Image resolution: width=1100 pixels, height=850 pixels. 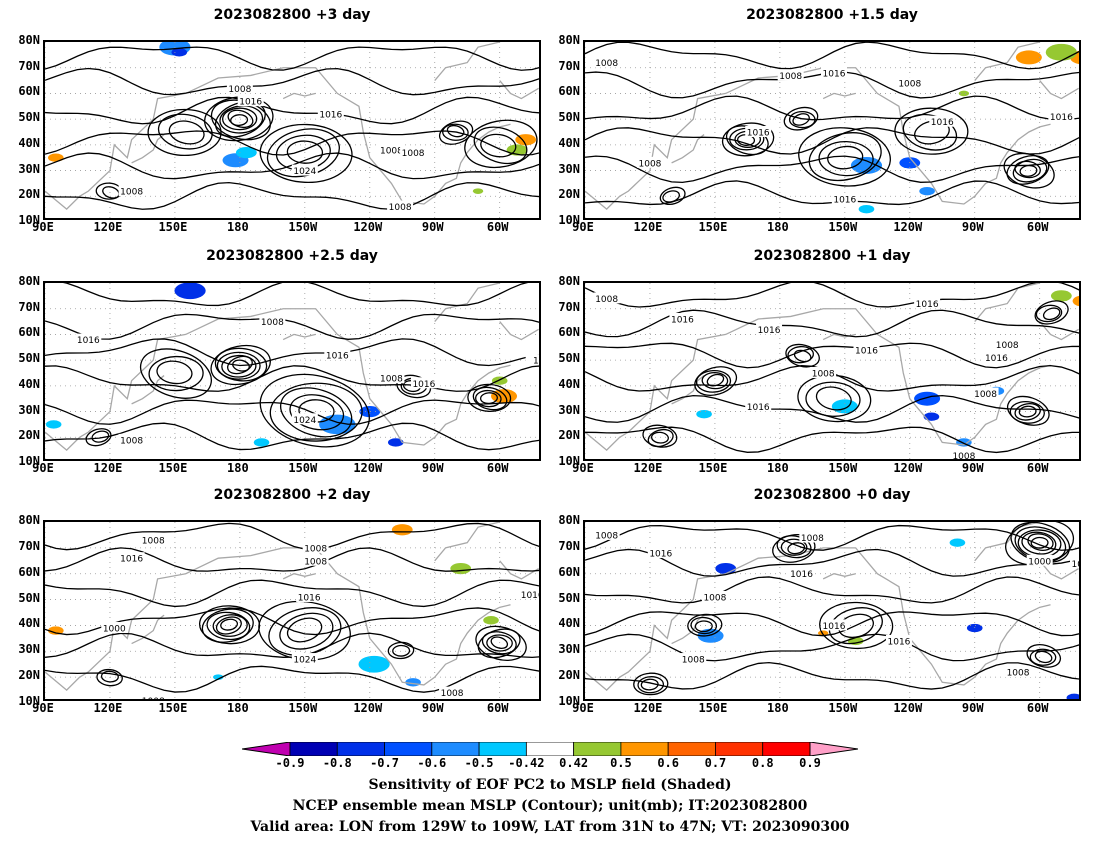 I want to click on map-svg: 1008 1008 1016 1008 1016 1016 1016 1008 1016, so click(x=832, y=130).